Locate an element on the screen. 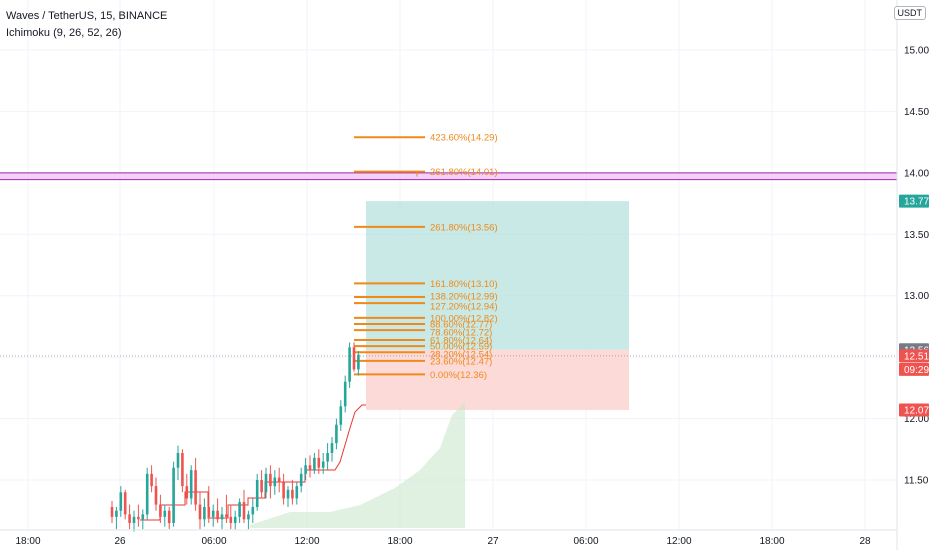 This screenshot has width=932, height=550. fib-level-label: 261.80%(14.01) is located at coordinates (464, 172).